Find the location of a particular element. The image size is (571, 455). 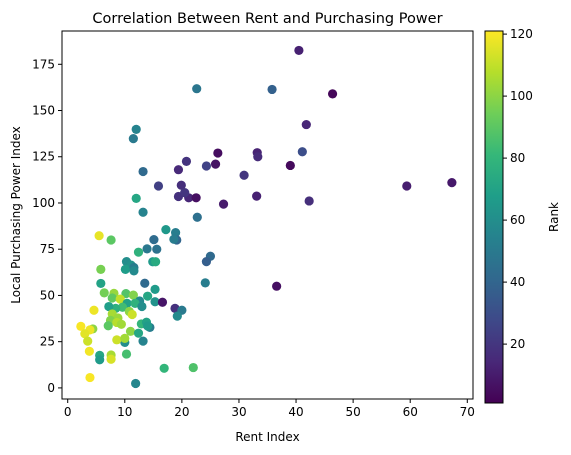

colorbar-tick-label: 100 is located at coordinates (521, 96).